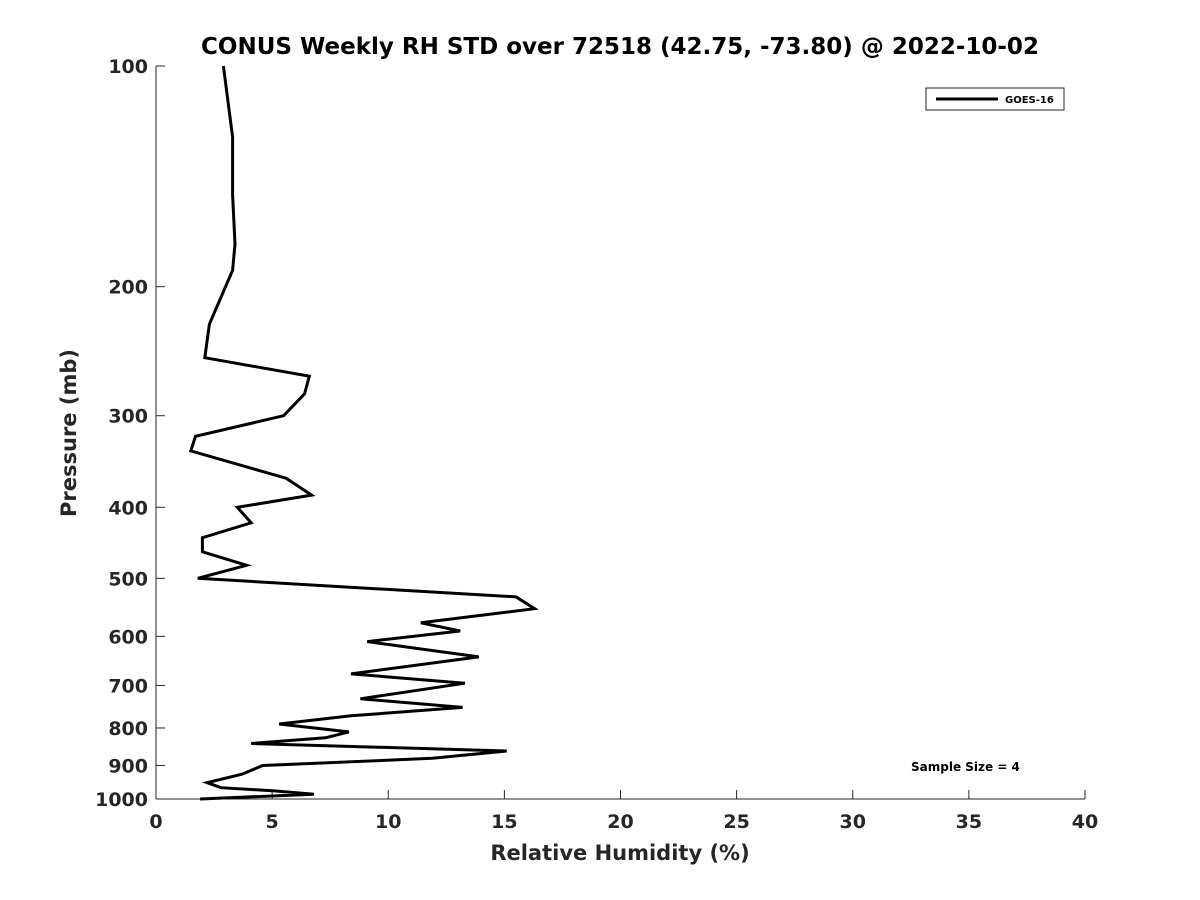 This screenshot has width=1200, height=900. Describe the element at coordinates (128, 729) in the screenshot. I see `y-tick-label: 800` at that location.